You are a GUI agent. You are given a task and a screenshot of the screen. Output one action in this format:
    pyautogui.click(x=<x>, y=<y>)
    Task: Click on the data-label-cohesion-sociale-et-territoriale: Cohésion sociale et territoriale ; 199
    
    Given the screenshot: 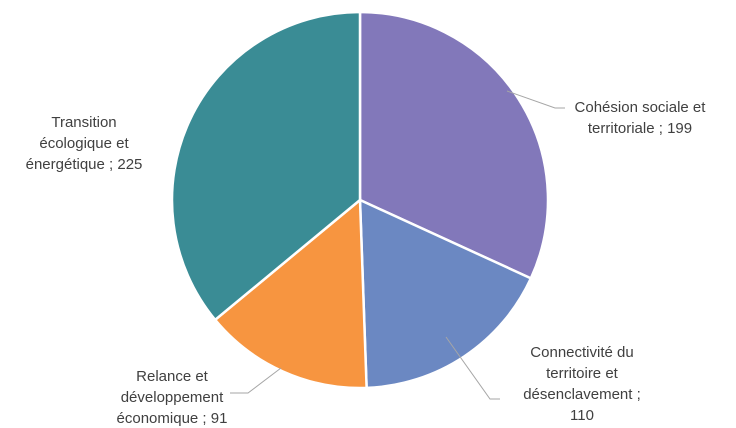 What is the action you would take?
    pyautogui.click(x=641, y=118)
    